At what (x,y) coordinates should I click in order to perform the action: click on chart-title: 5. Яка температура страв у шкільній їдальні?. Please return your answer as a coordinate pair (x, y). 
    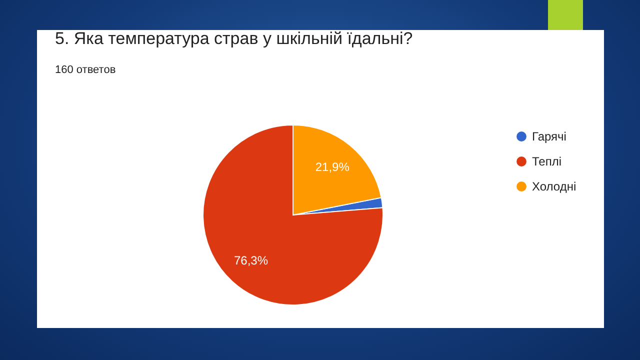
    Looking at the image, I should click on (234, 38).